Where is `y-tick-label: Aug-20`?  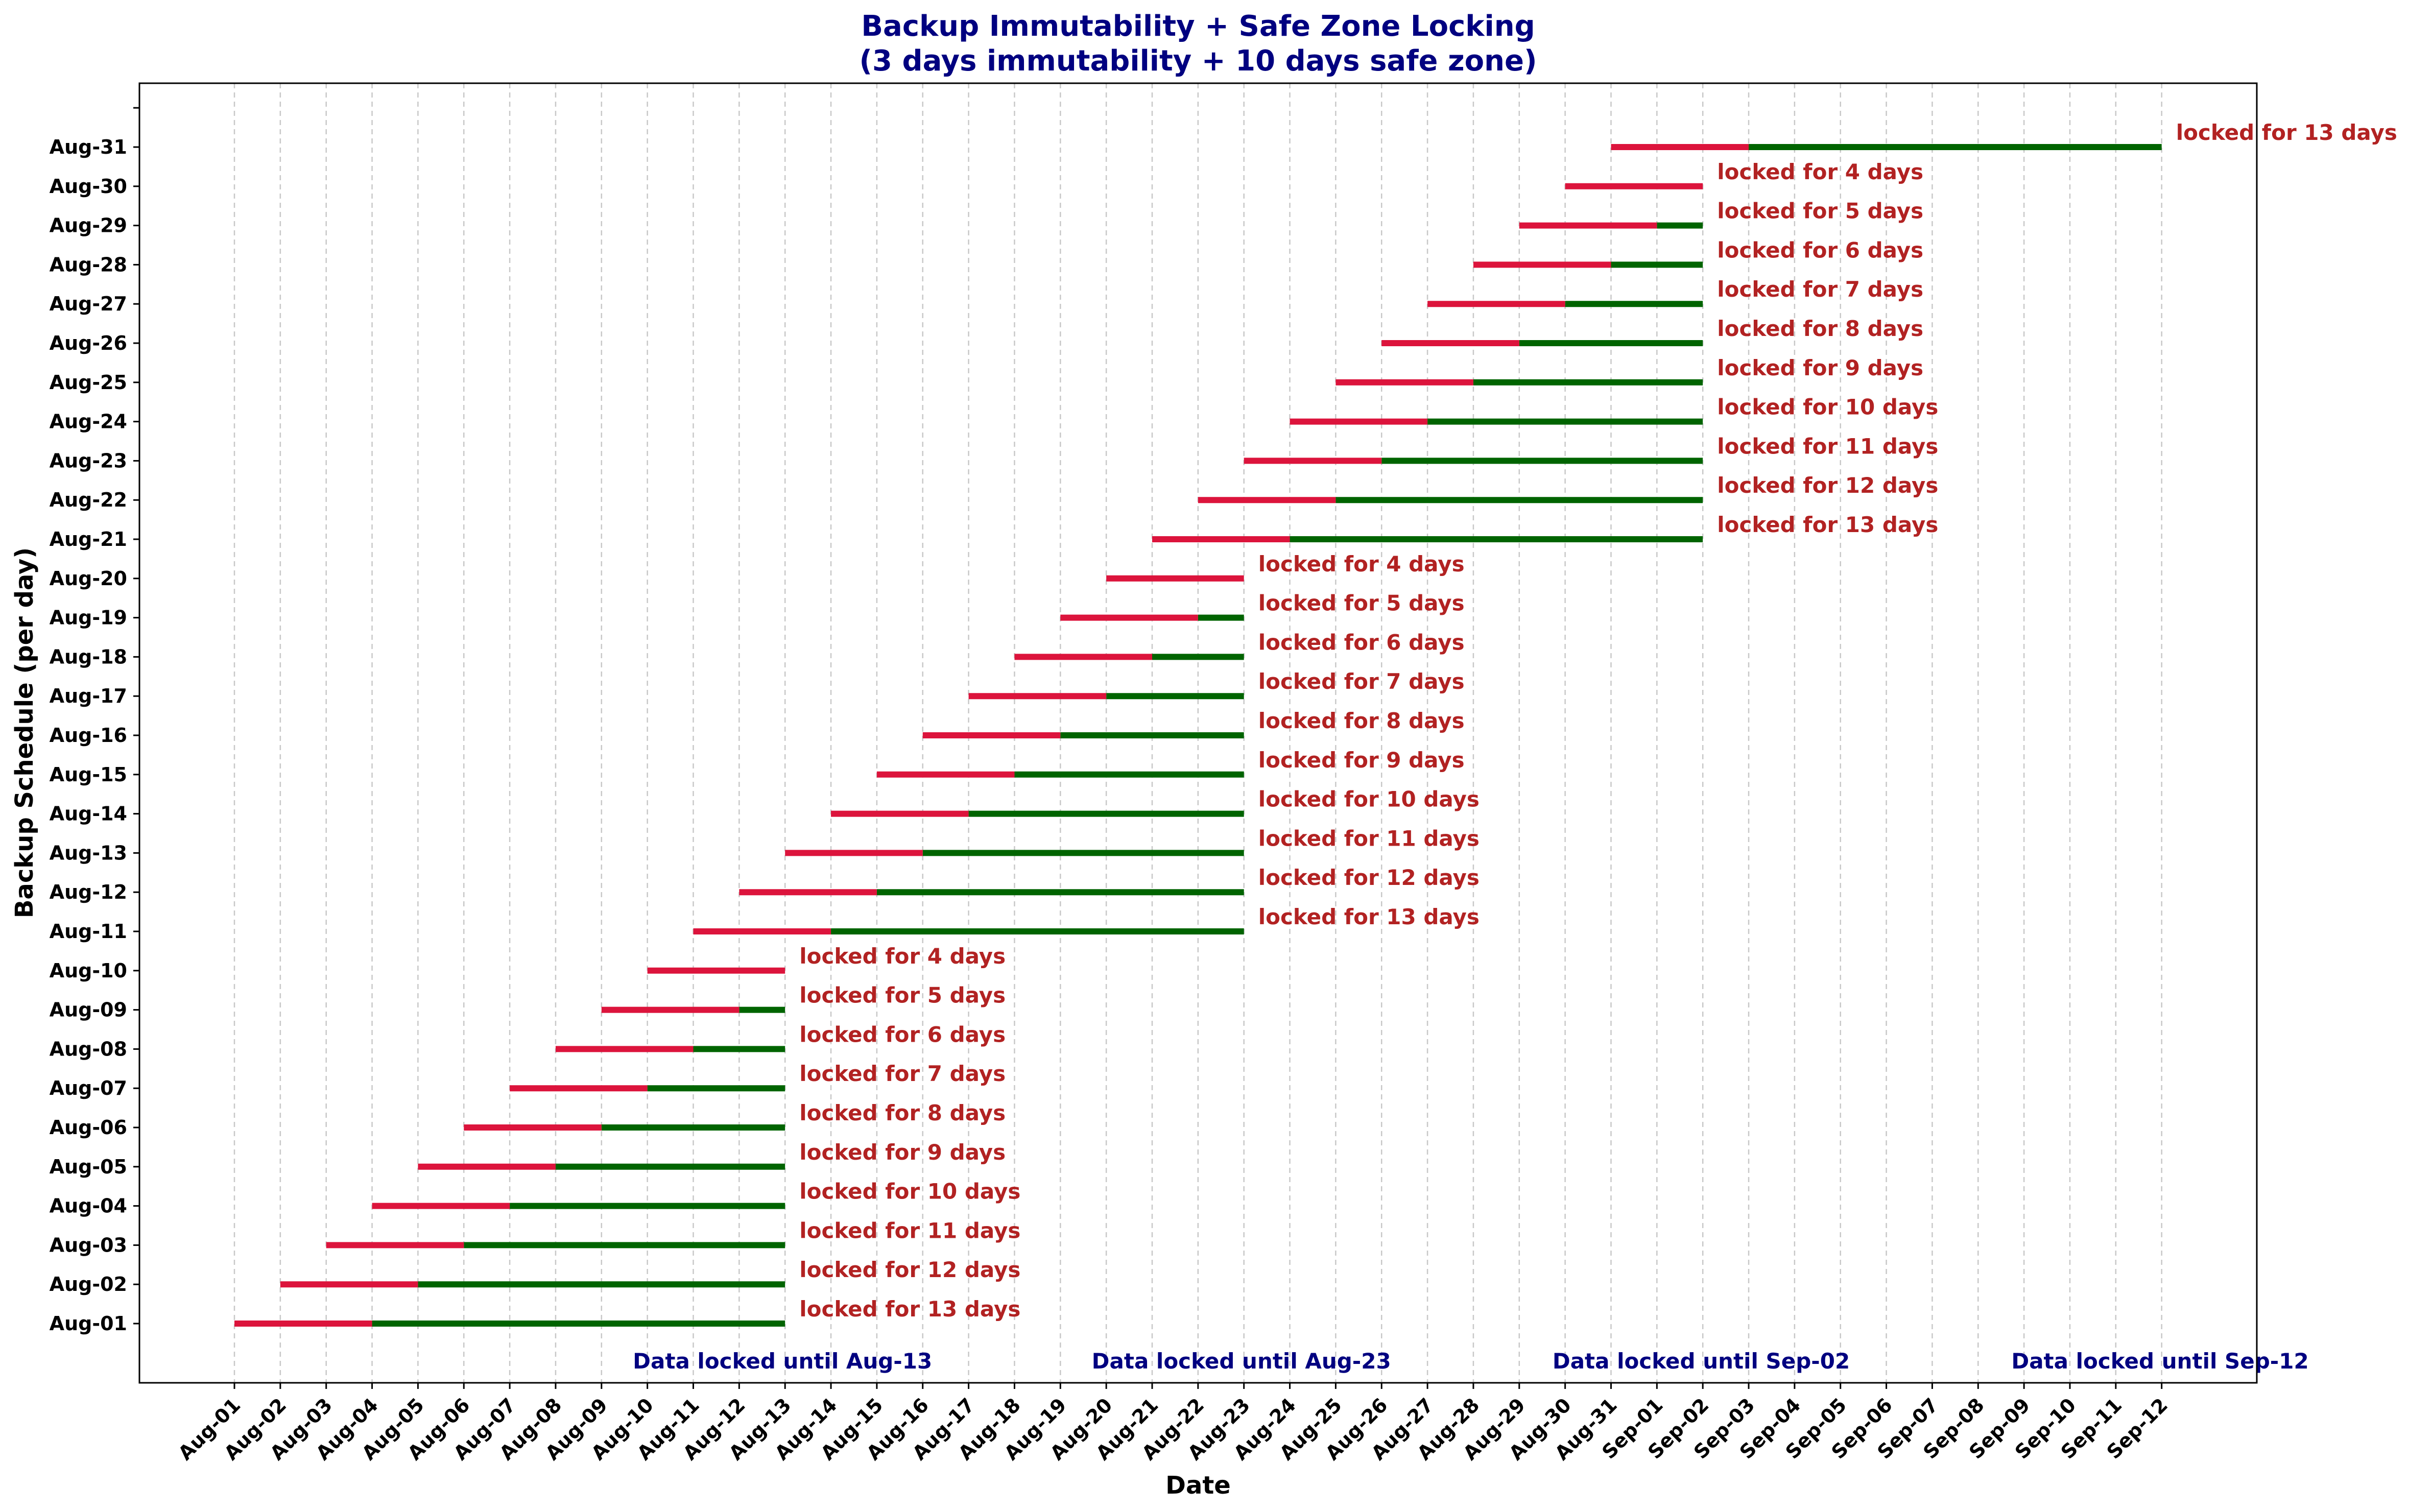
y-tick-label: Aug-20 is located at coordinates (88, 578).